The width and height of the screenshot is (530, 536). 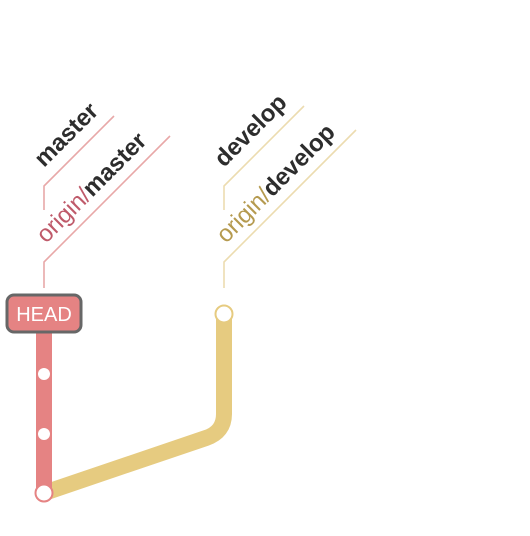 I want to click on origin-master-label-leader, so click(x=107, y=211).